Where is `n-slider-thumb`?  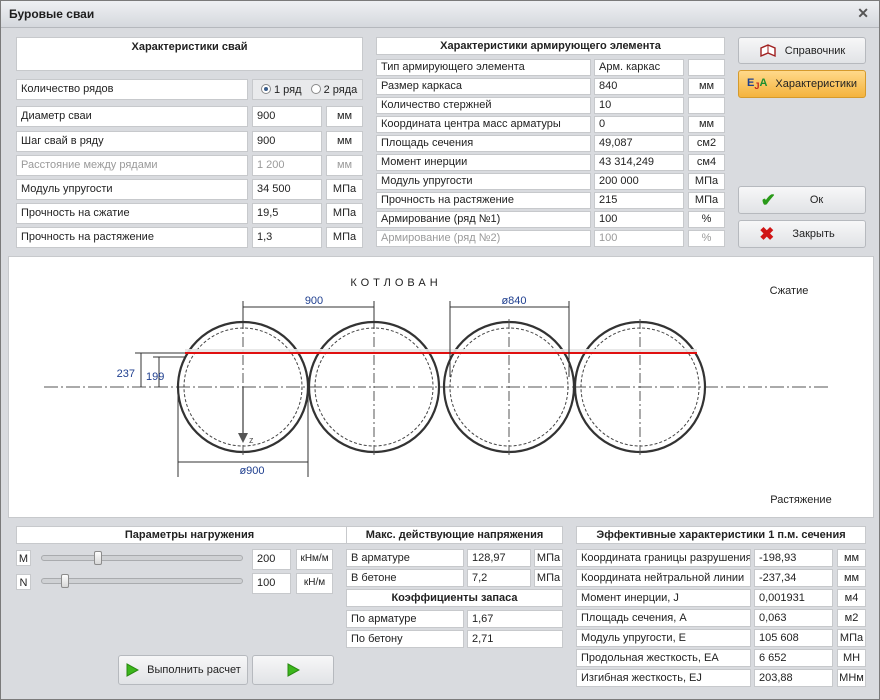
n-slider-thumb is located at coordinates (65, 581).